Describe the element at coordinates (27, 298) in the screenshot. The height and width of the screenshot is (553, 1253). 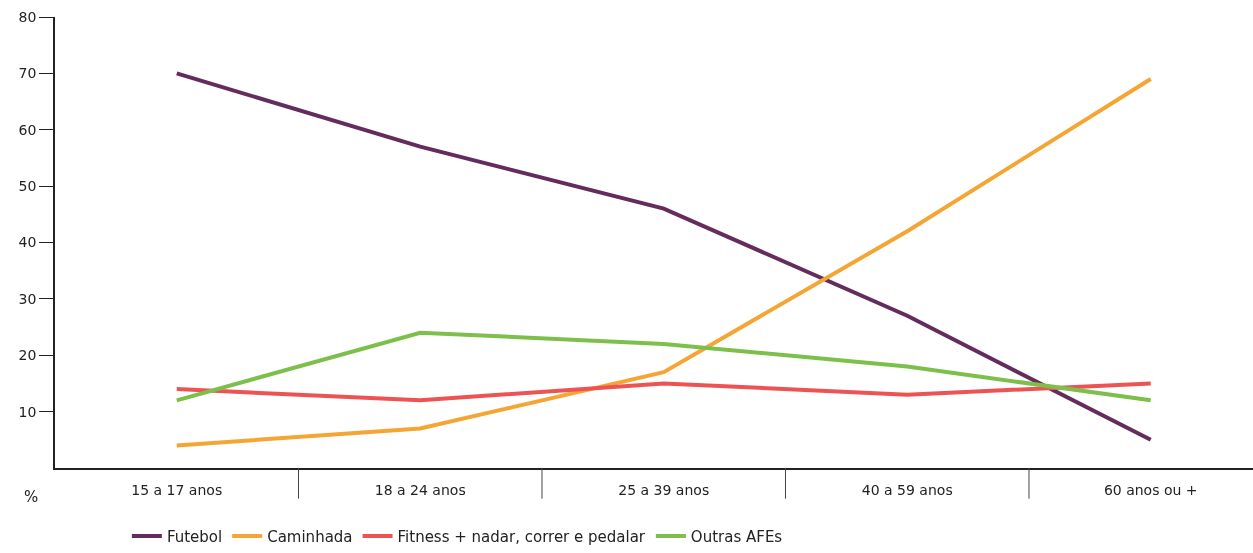
I see `y-tick-label: 30` at that location.